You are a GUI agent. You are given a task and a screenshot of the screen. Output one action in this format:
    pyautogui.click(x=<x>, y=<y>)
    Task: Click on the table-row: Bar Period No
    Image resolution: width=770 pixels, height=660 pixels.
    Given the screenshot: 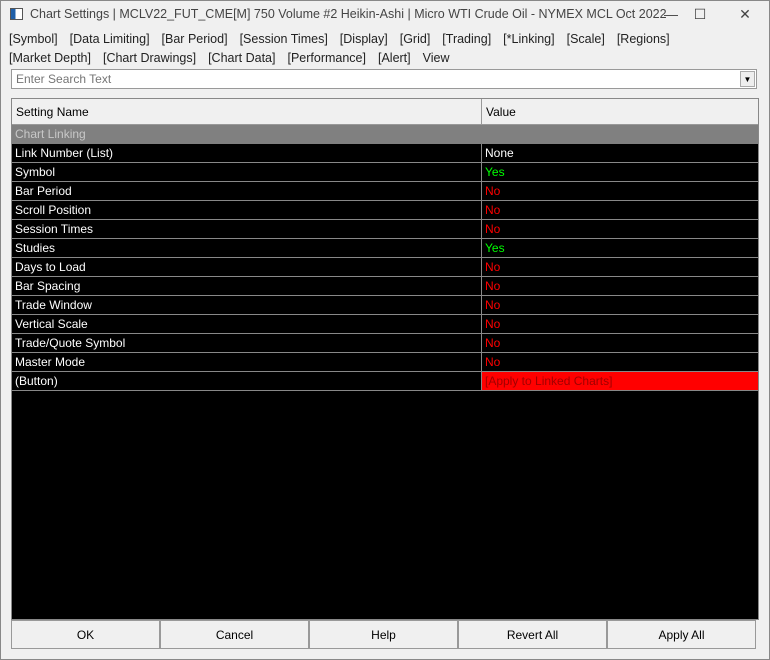 What is the action you would take?
    pyautogui.click(x=385, y=191)
    